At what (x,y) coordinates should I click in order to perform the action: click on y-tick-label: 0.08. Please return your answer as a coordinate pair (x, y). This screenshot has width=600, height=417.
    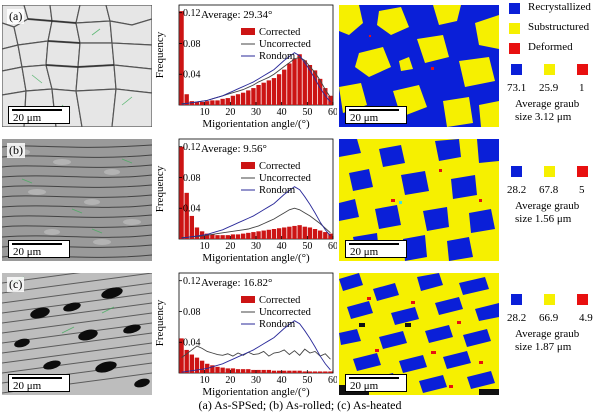
    Looking at the image, I should click on (192, 44).